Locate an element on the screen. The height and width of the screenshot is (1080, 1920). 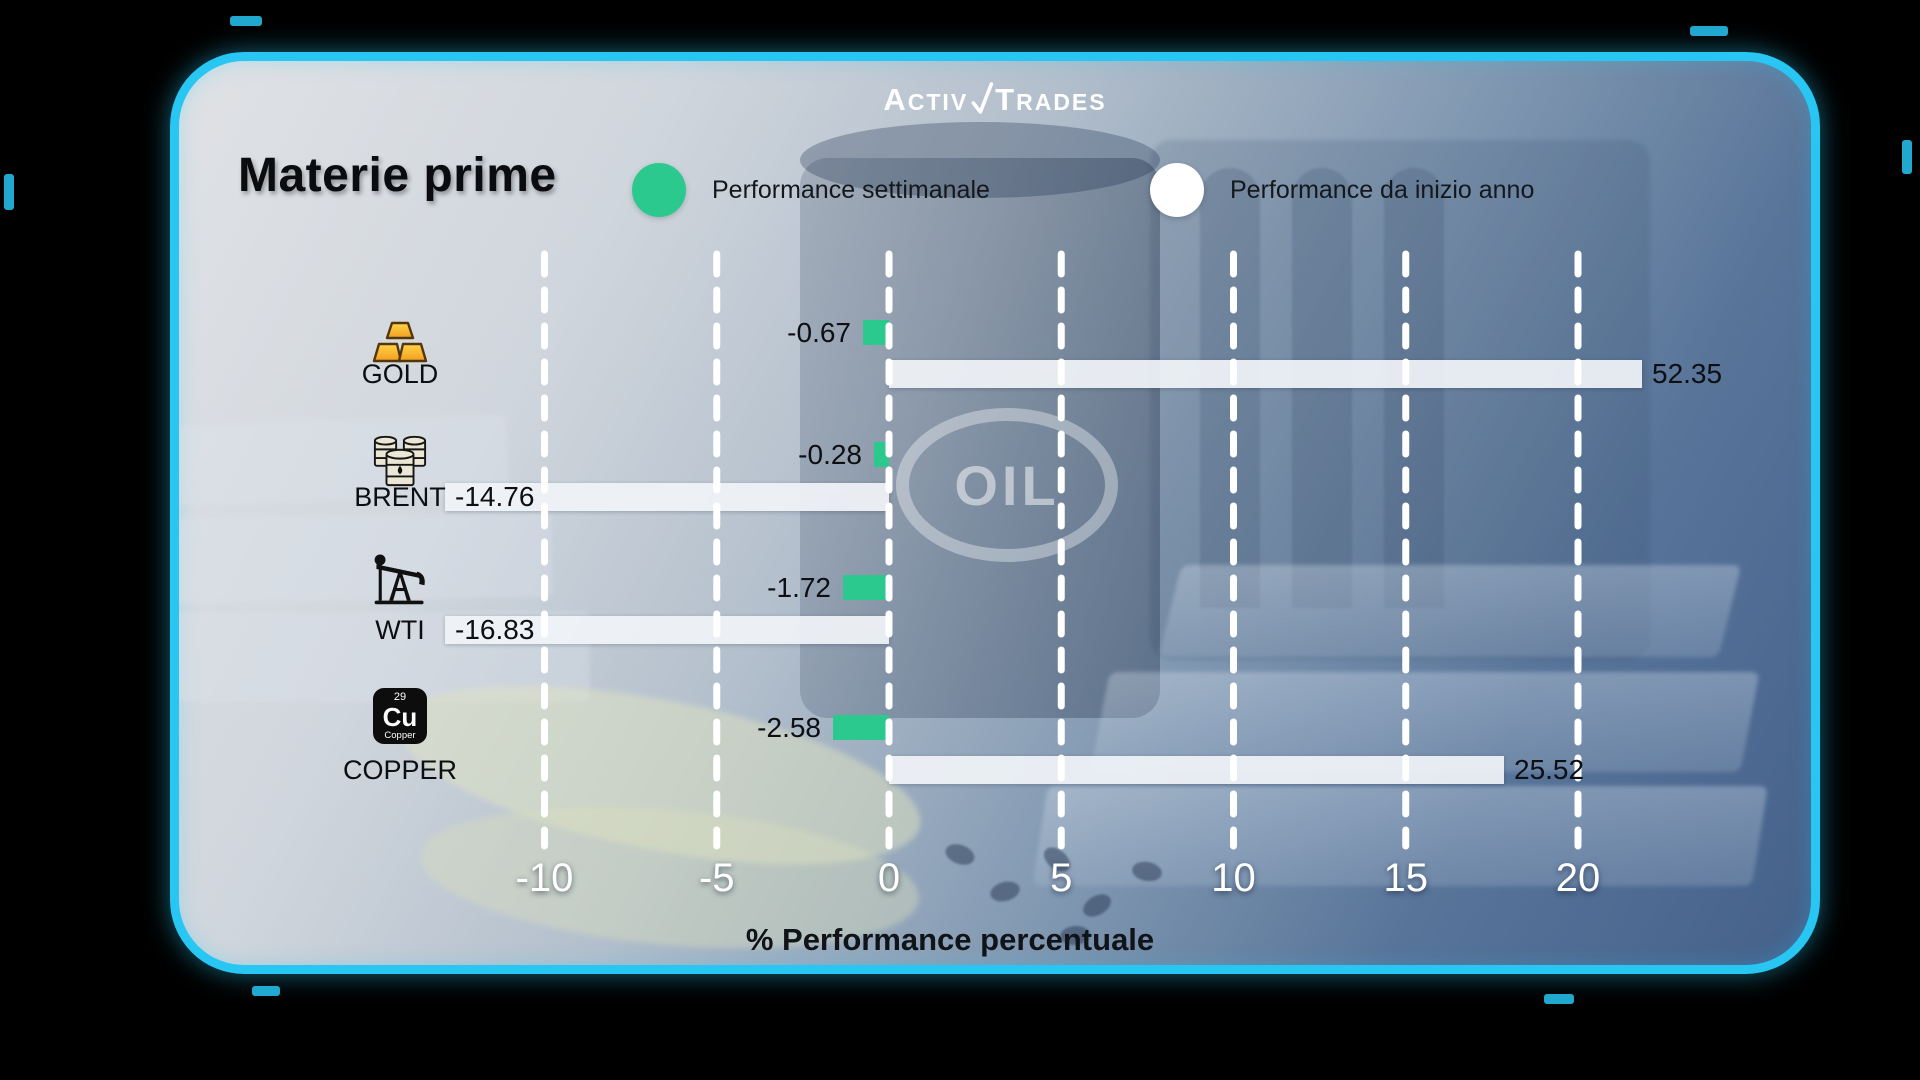
gold-bars-icon is located at coordinates (400, 342).